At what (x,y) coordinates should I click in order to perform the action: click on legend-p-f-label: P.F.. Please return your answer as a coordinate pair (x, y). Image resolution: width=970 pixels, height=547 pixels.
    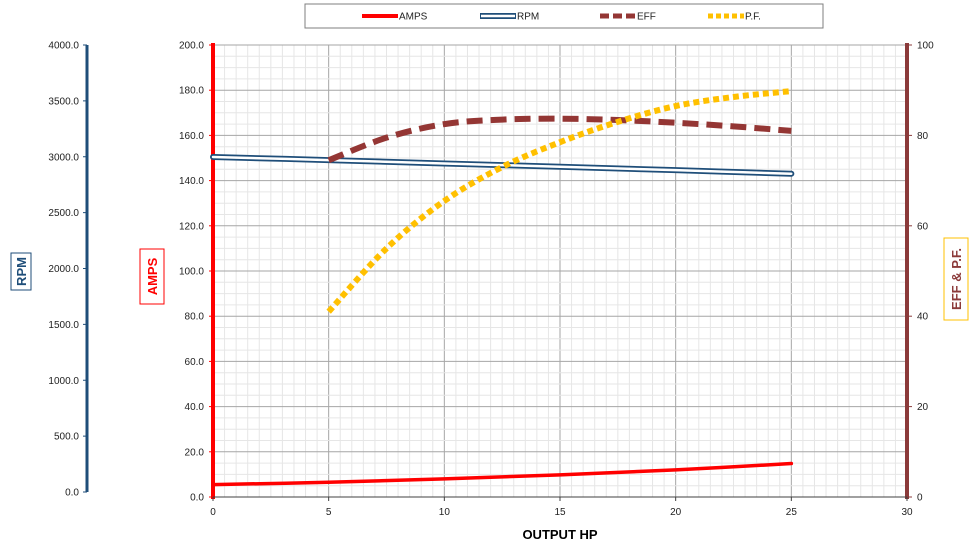
    Looking at the image, I should click on (753, 17).